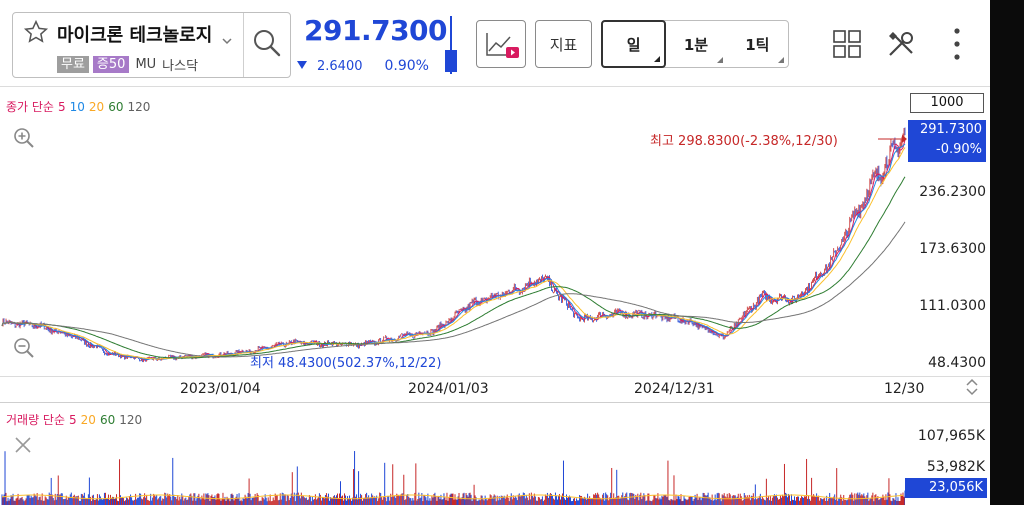  Describe the element at coordinates (267, 43) in the screenshot. I see `search-icon` at that location.